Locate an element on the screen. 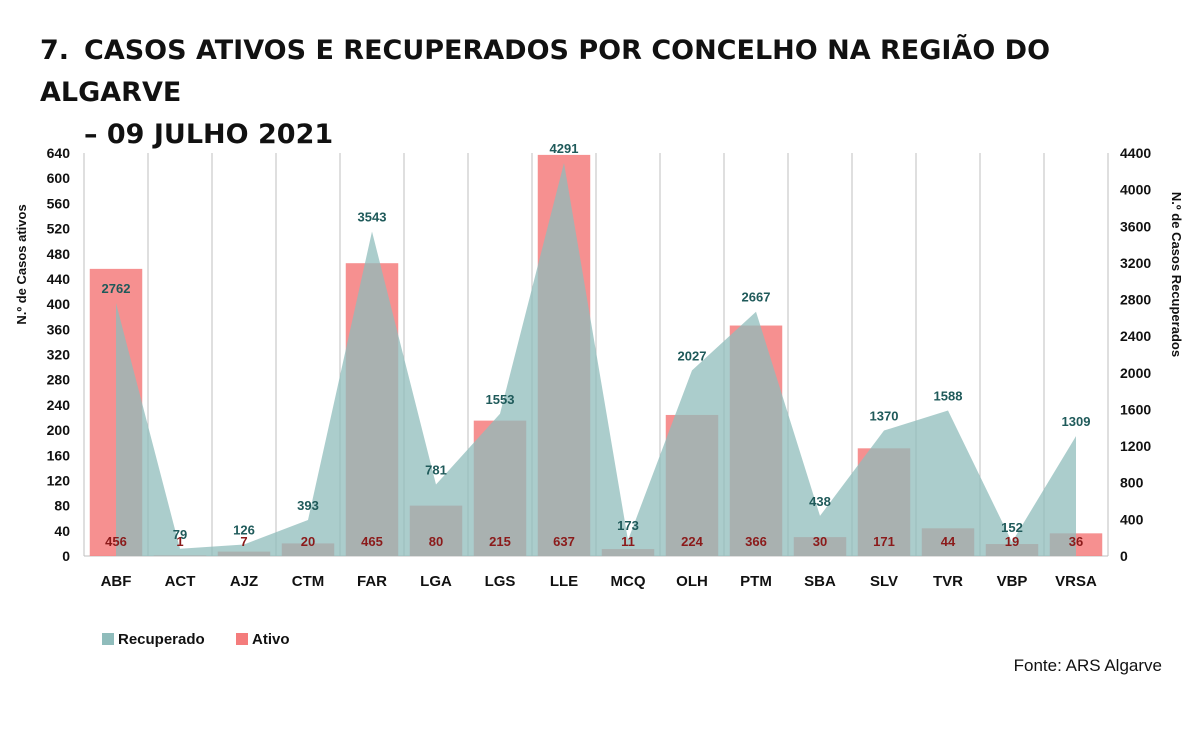 The height and width of the screenshot is (731, 1200). y-left-tick-label: 0 is located at coordinates (66, 556).